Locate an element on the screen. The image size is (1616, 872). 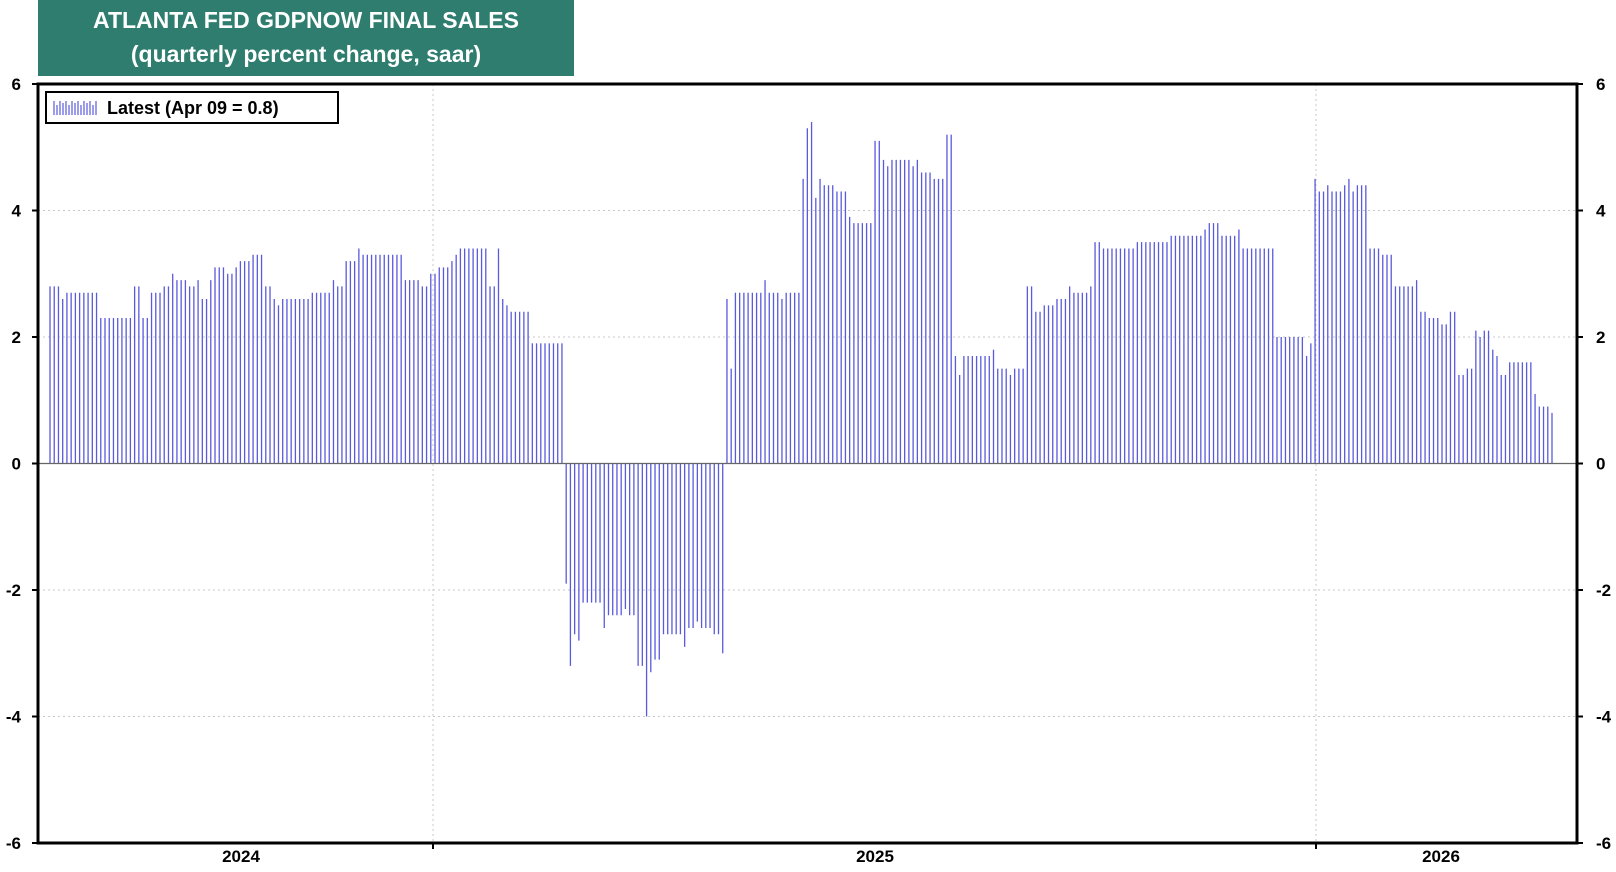
legend-label: Latest (Apr 09 = 0.8) is located at coordinates (193, 108).